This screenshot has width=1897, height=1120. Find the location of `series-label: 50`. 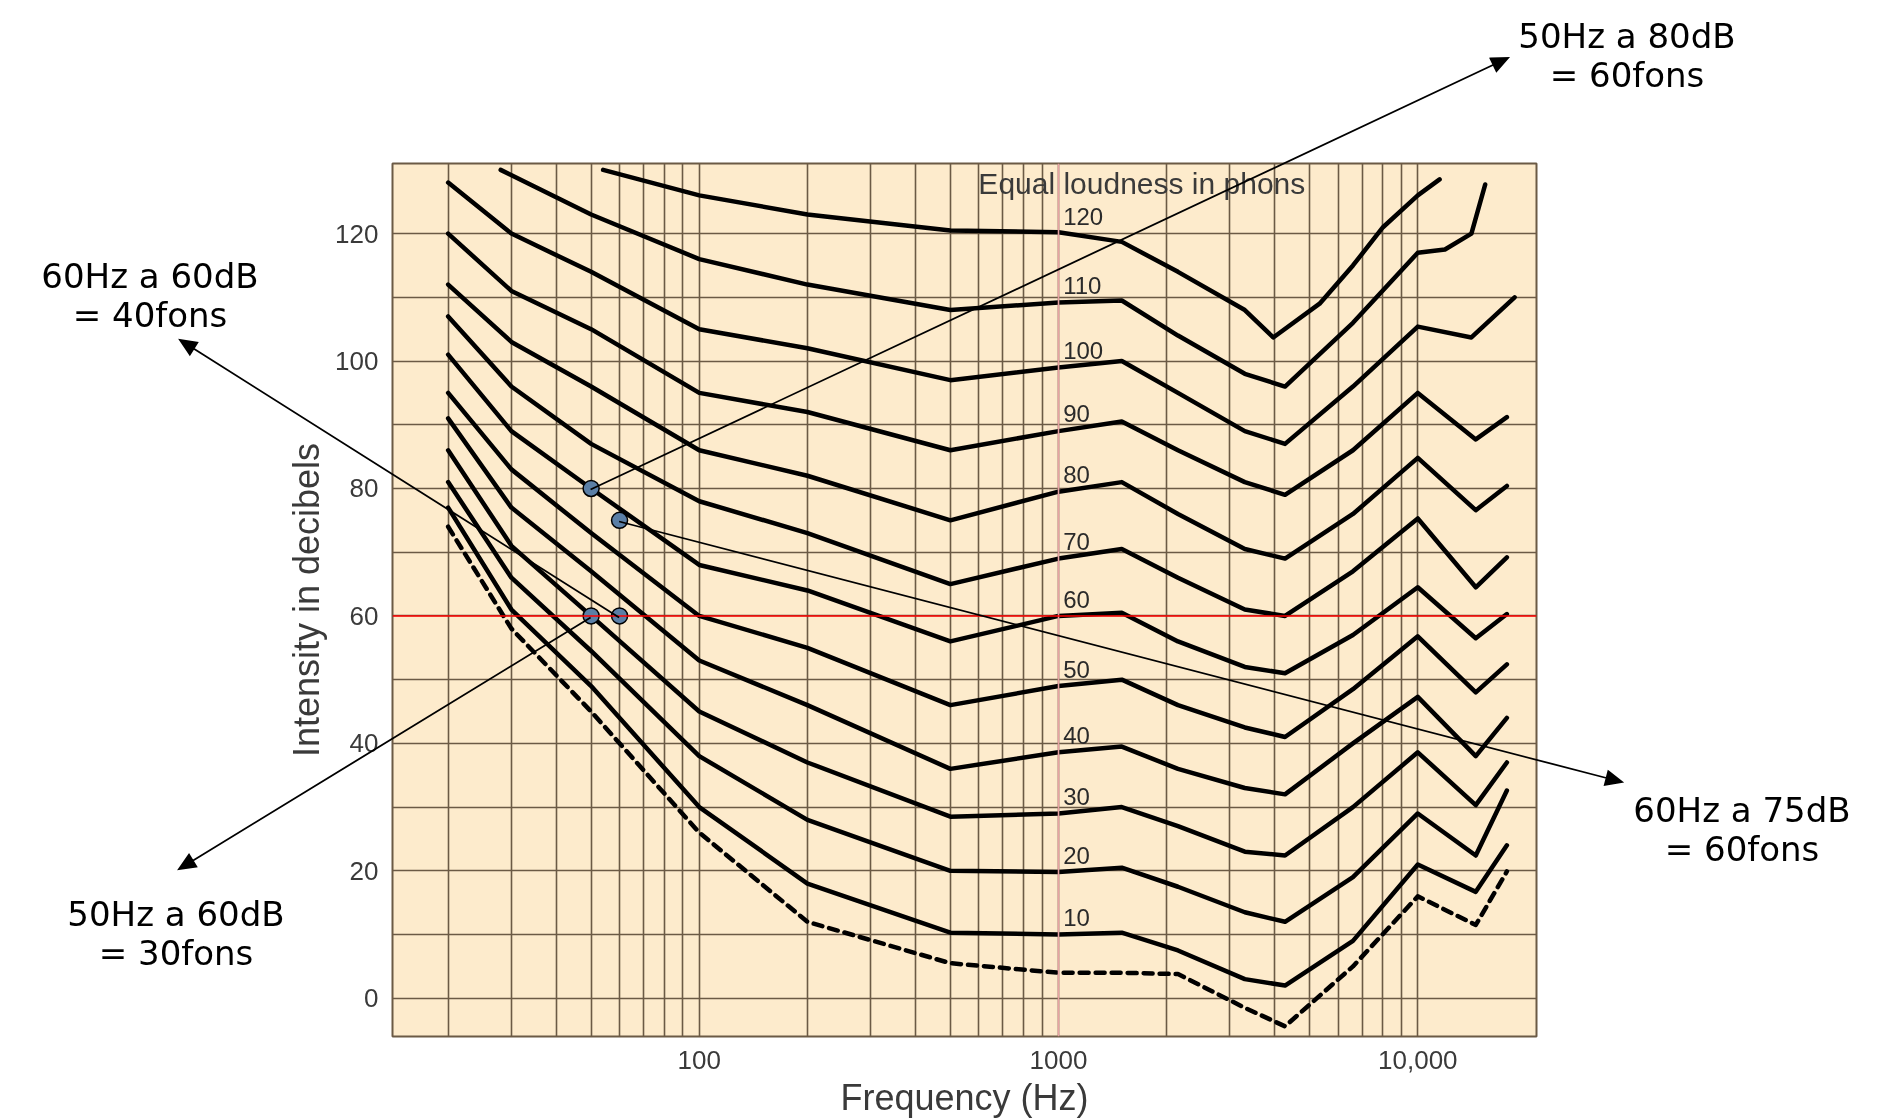

series-label: 50 is located at coordinates (1076, 669).